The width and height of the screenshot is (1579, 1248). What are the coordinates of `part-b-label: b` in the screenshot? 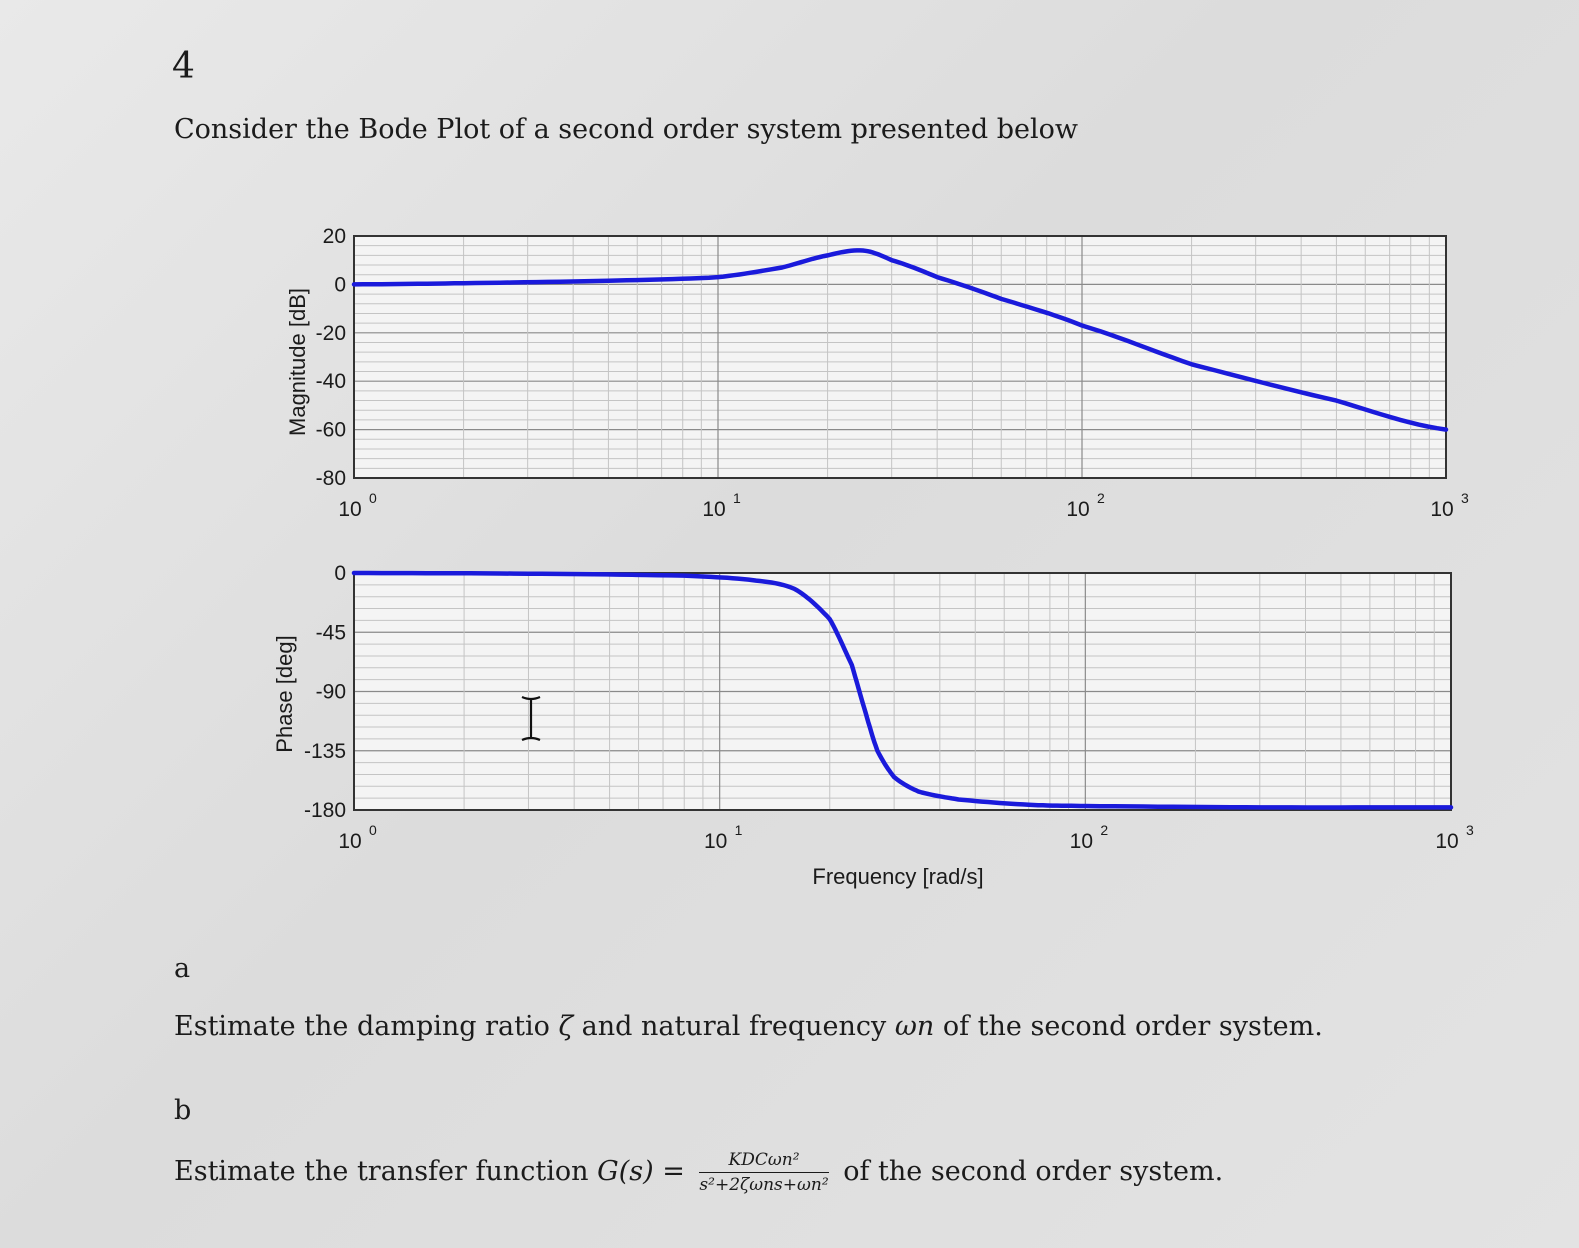 It's located at (183, 1110).